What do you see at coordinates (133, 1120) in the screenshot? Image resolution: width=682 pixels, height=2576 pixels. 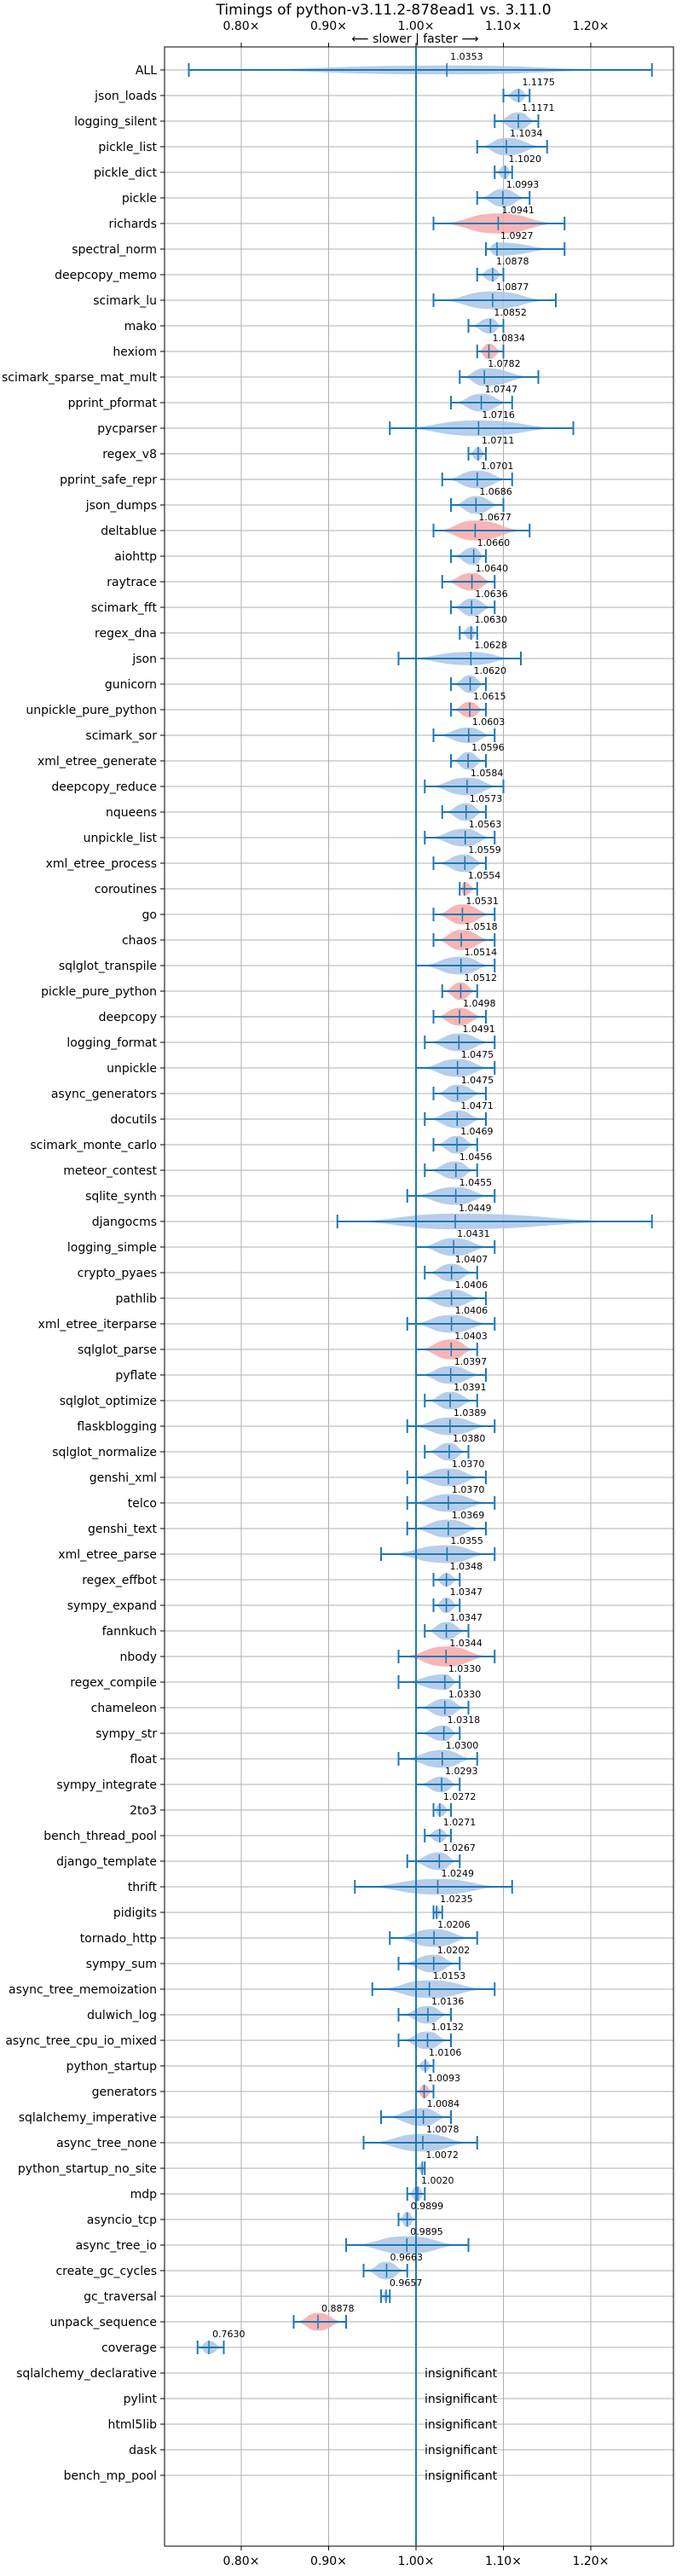 I see `benchmark-label: docutils` at bounding box center [133, 1120].